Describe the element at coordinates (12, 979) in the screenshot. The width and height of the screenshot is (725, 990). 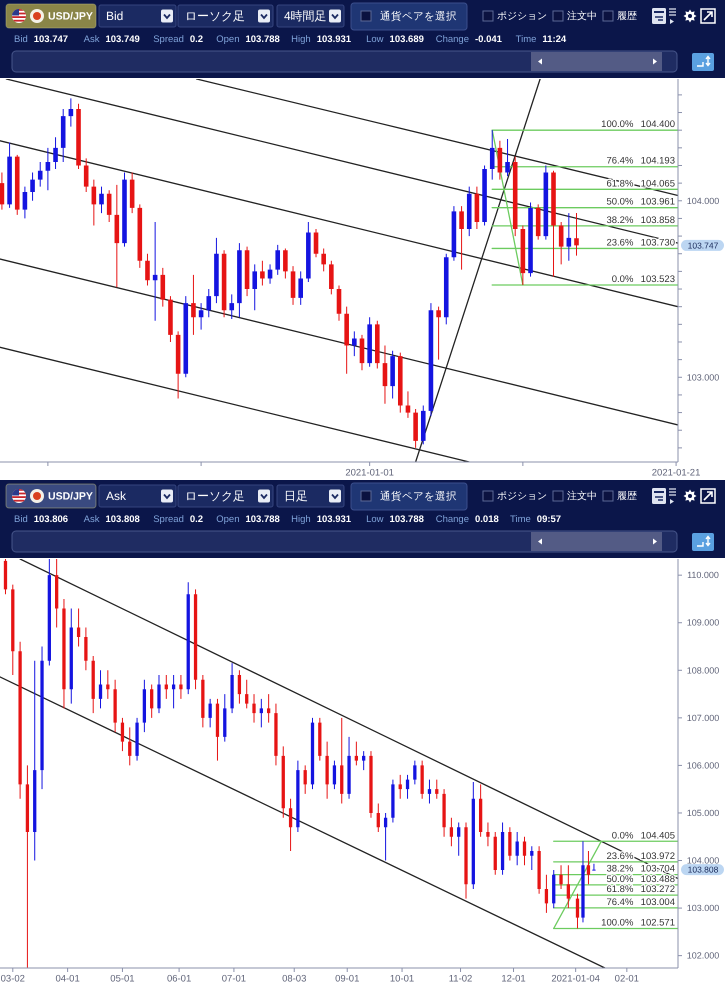
I see `x-tick-label: 03-02` at that location.